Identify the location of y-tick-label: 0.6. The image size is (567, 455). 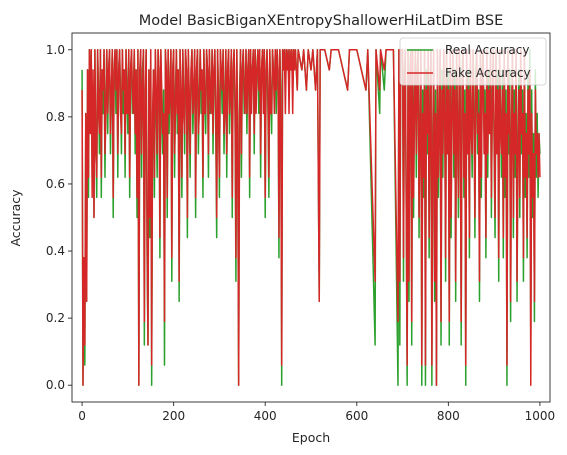
(55, 184).